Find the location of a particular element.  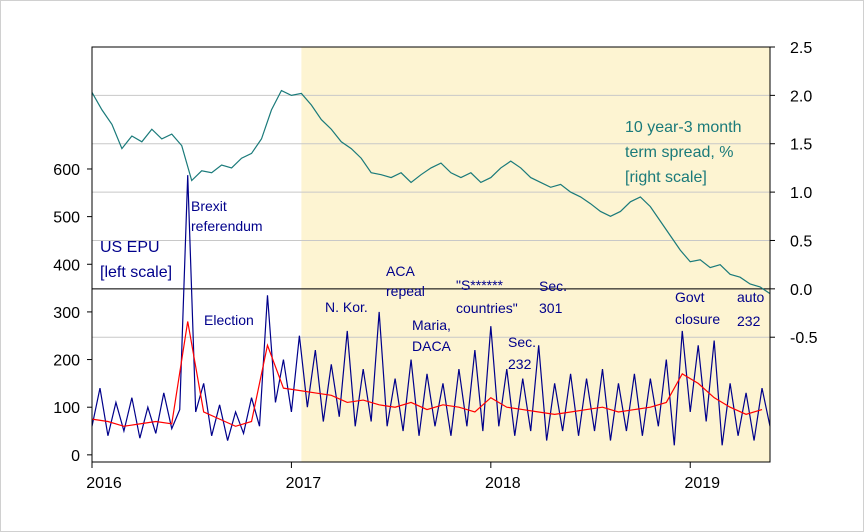

annotation: Election is located at coordinates (229, 320).